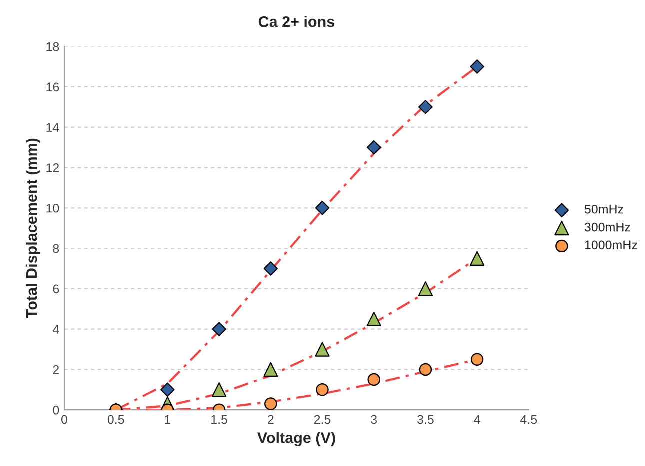 This screenshot has width=645, height=466. Describe the element at coordinates (425, 419) in the screenshot. I see `x-tick-label: 3.5` at that location.